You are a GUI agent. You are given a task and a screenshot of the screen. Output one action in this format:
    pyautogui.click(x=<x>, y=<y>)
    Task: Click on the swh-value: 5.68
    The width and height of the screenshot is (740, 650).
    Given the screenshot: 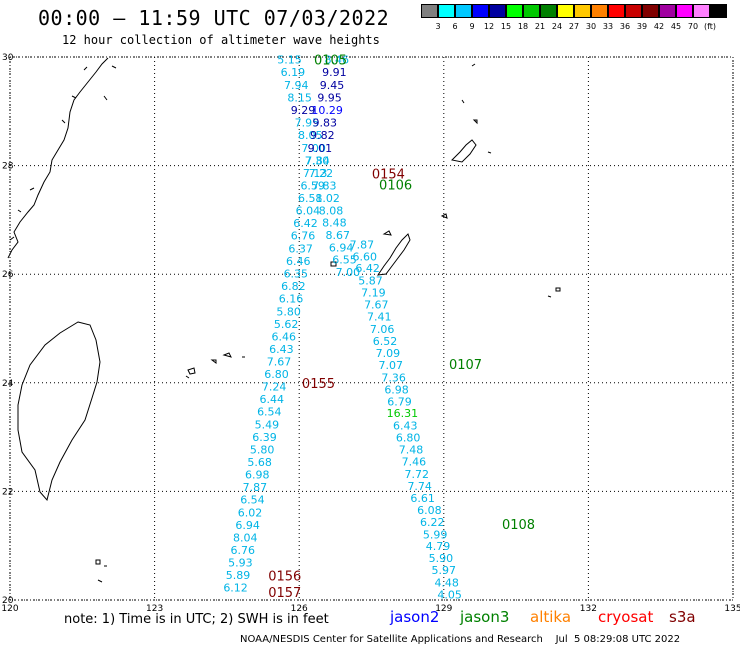 What is the action you would take?
    pyautogui.click(x=259, y=462)
    